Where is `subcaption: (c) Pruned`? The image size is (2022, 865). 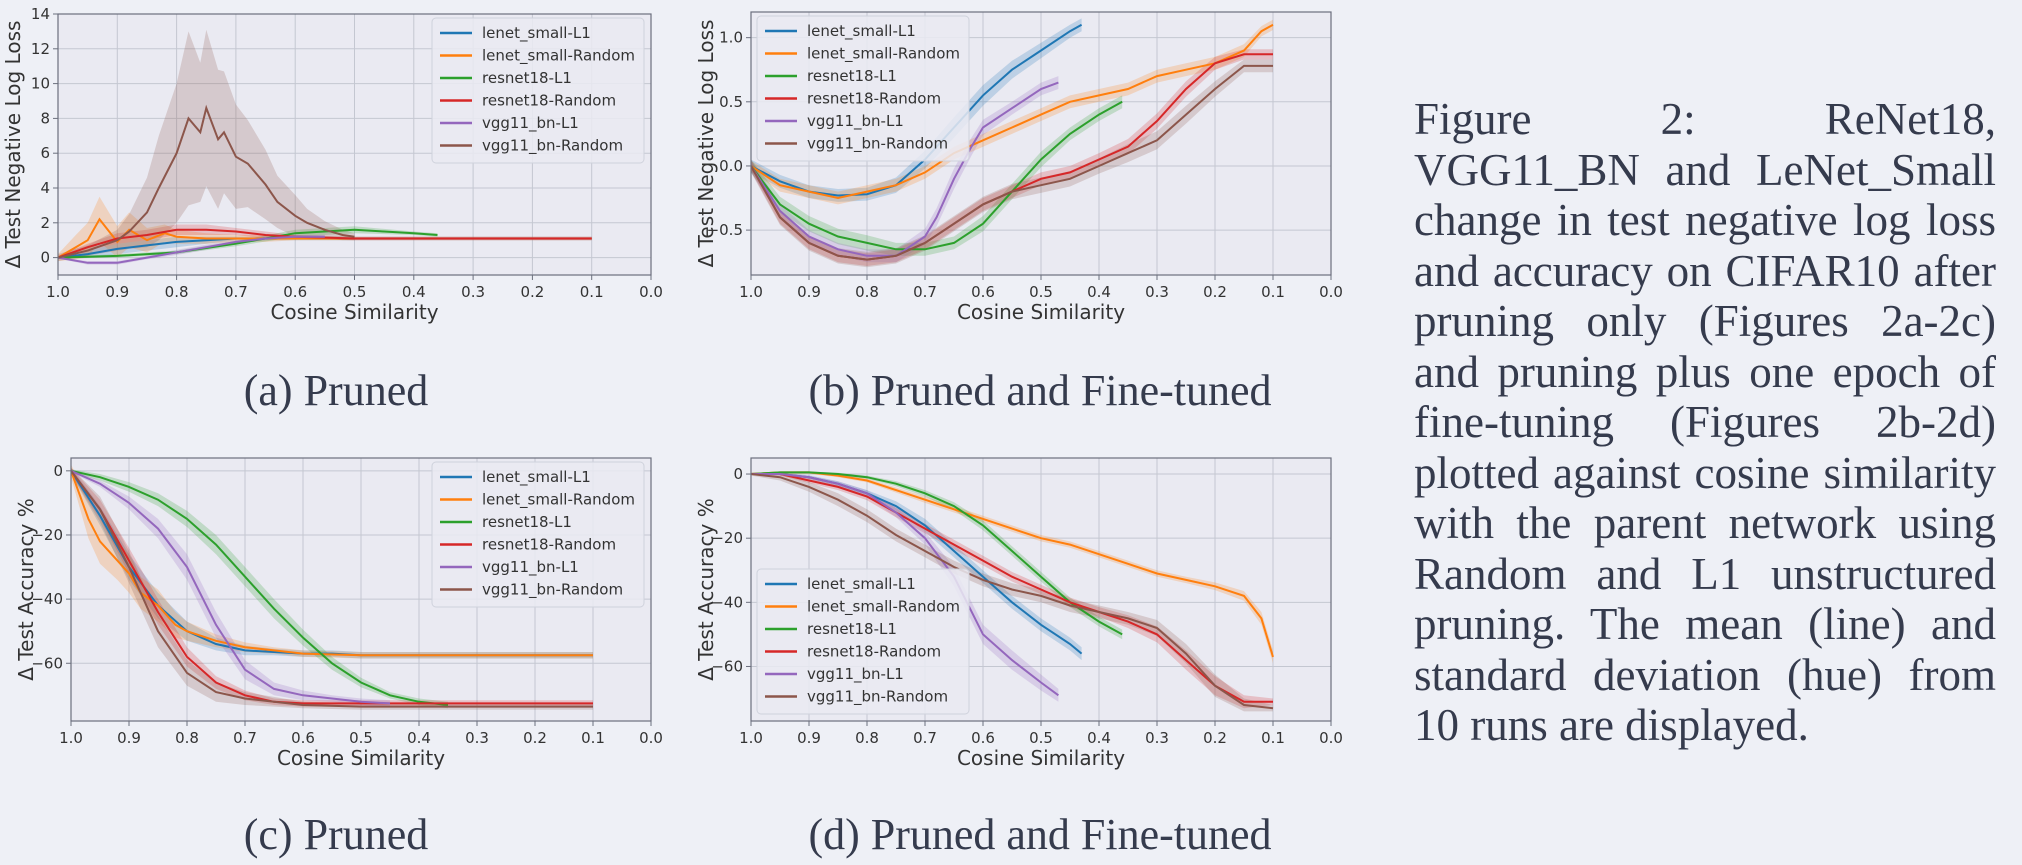 subcaption: (c) Pruned is located at coordinates (336, 834).